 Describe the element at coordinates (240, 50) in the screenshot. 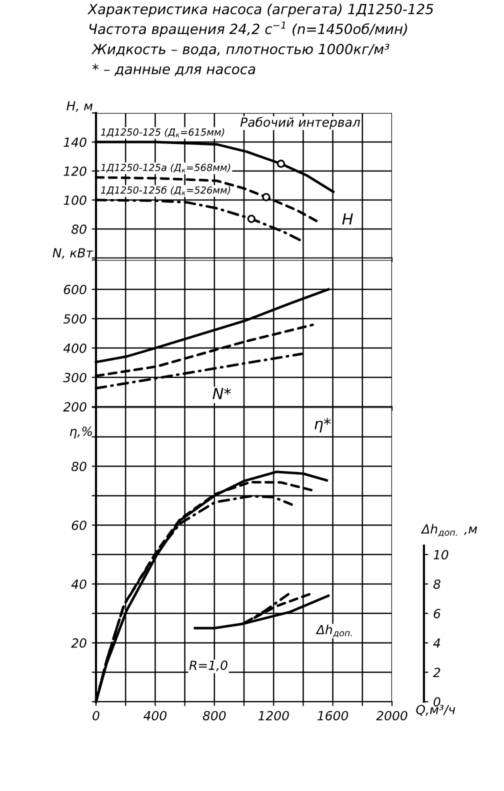

I see `text: Жидкость – вода, плотностью 1000кг/м³` at that location.